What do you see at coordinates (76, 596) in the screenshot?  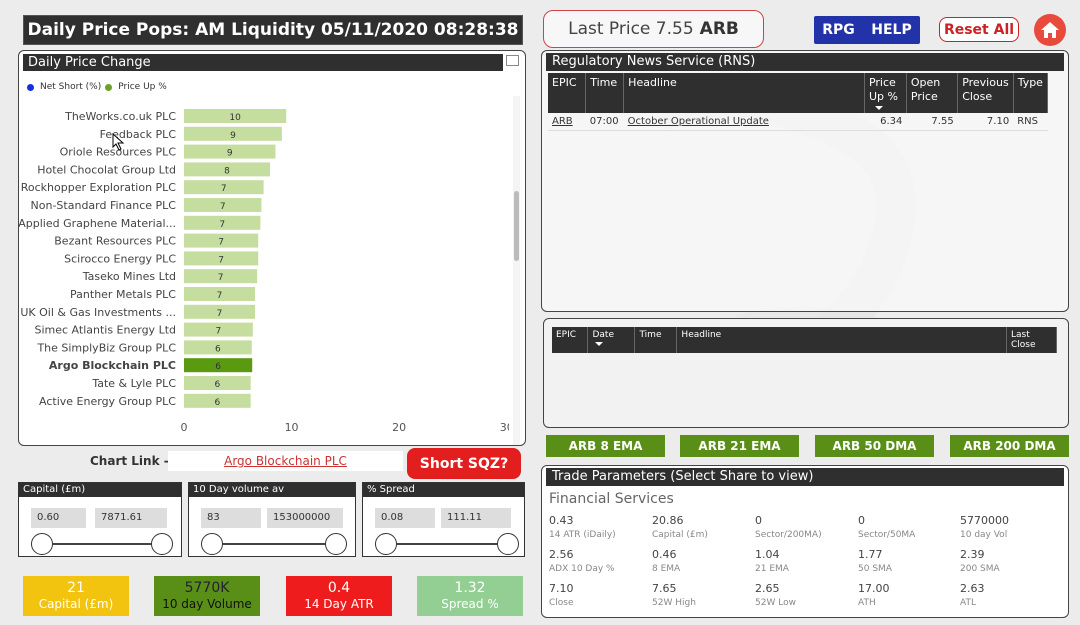 I see `kpi-capital: 21 Capital (£m)` at bounding box center [76, 596].